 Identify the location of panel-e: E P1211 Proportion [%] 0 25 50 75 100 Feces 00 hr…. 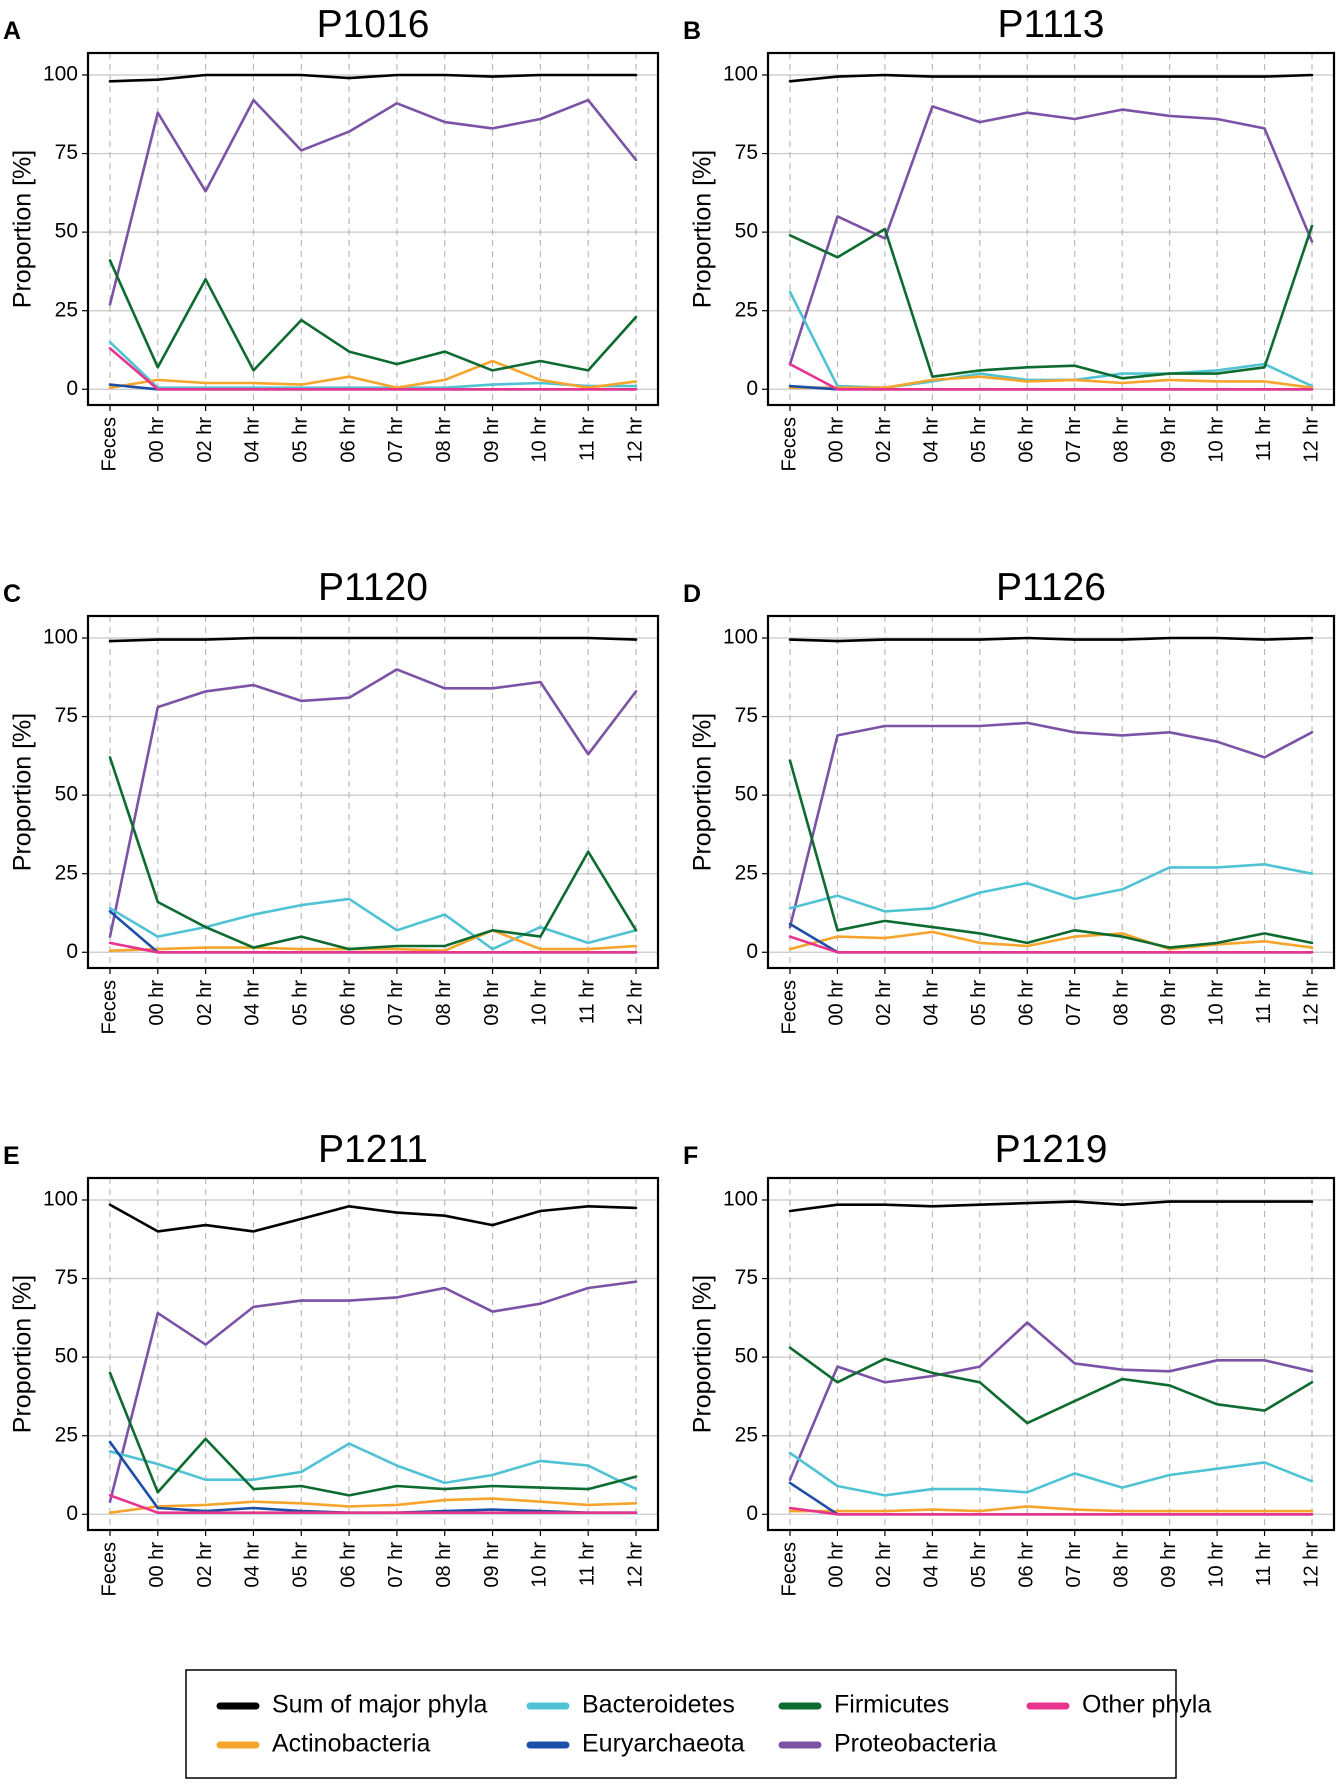
(331, 1362).